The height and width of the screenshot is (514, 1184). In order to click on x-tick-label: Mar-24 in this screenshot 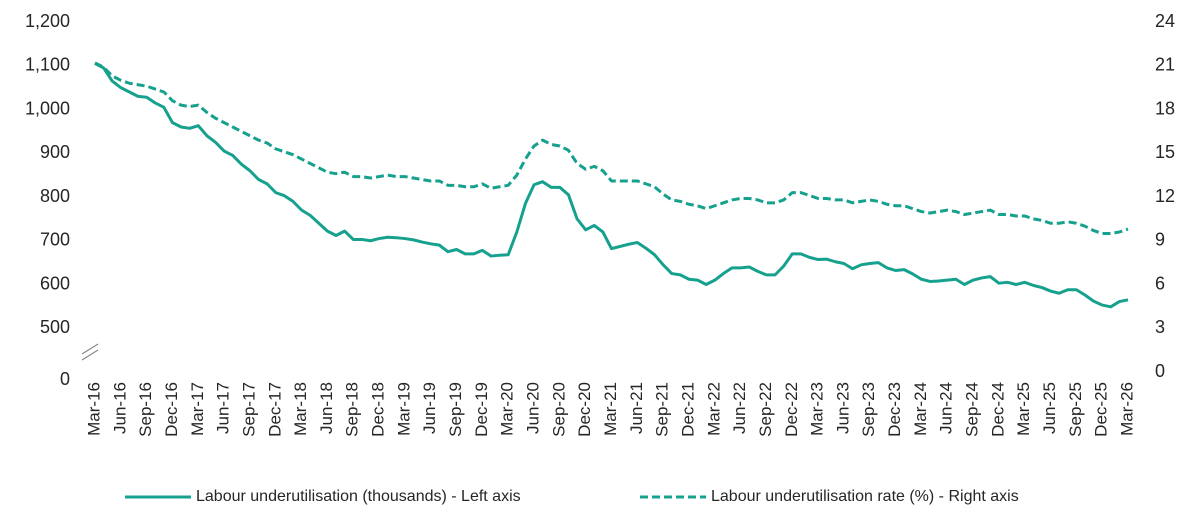, I will do `click(920, 409)`.